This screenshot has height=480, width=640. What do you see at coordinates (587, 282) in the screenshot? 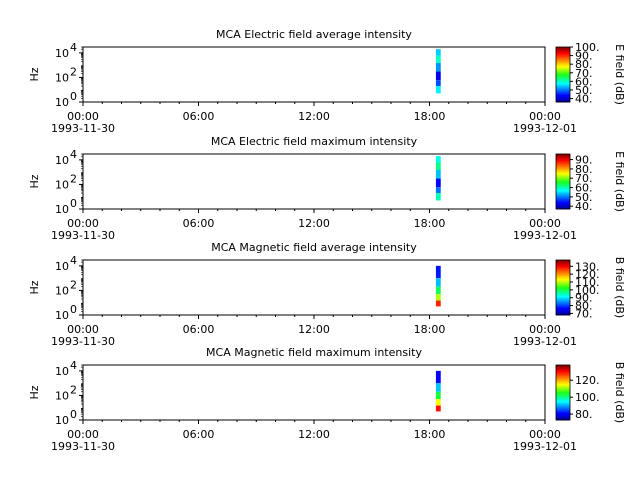
I see `colorbar-tick-label: 110.` at bounding box center [587, 282].